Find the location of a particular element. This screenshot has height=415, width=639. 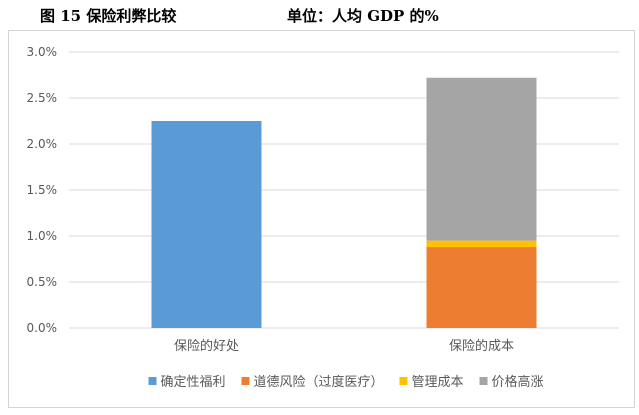

y-tick-label: 2.5% is located at coordinates (42, 98).